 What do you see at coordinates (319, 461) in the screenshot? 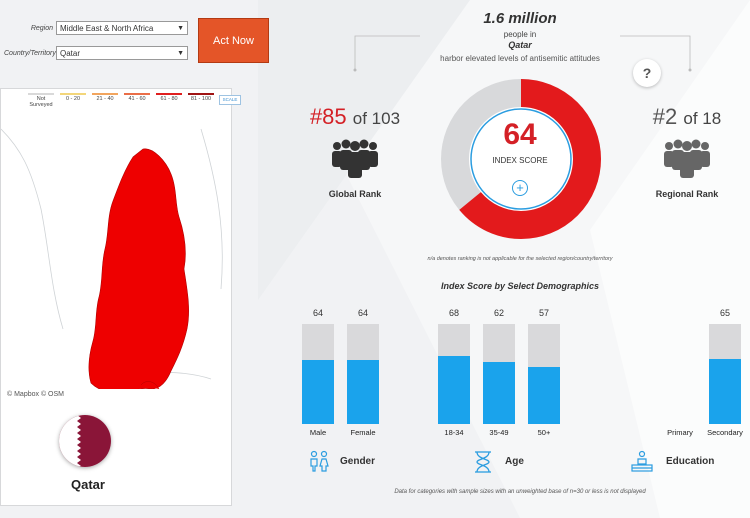
I see `gender-icon` at bounding box center [319, 461].